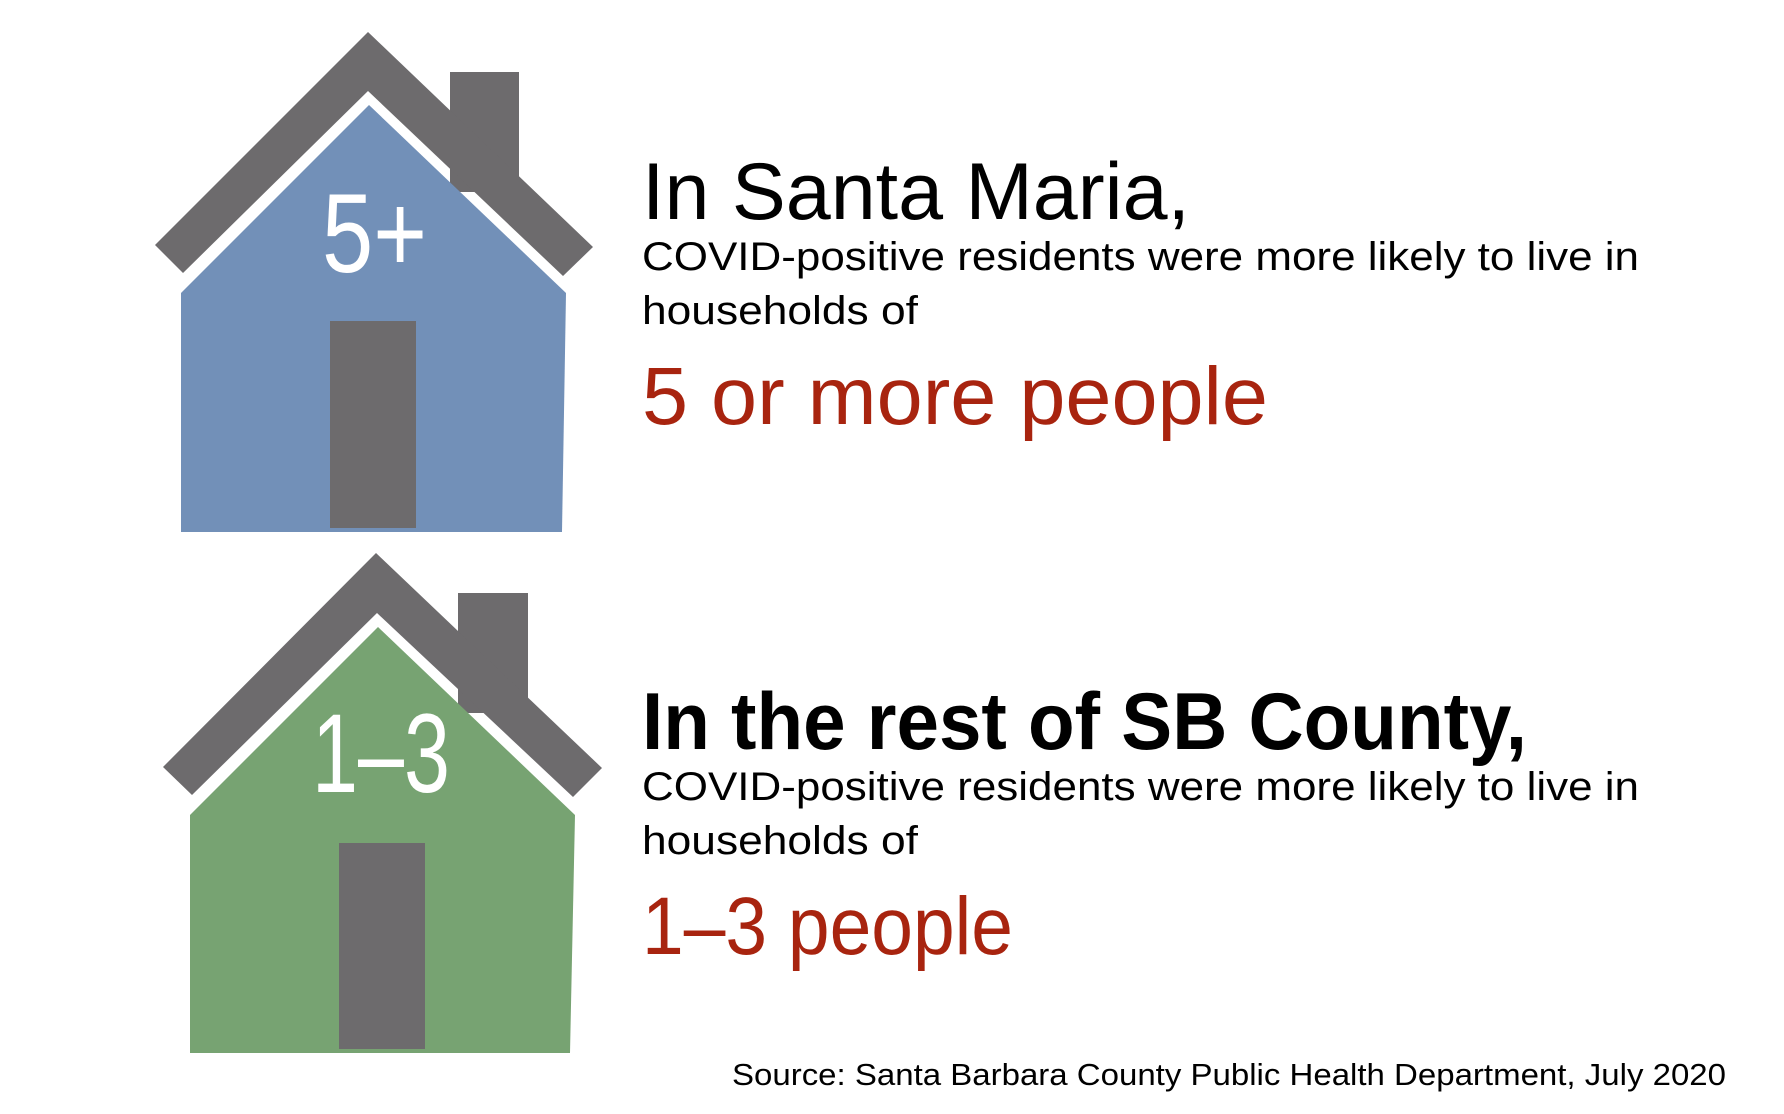 The height and width of the screenshot is (1114, 1784). Describe the element at coordinates (955, 396) in the screenshot. I see `highlight-household-size: 5 or more people` at that location.